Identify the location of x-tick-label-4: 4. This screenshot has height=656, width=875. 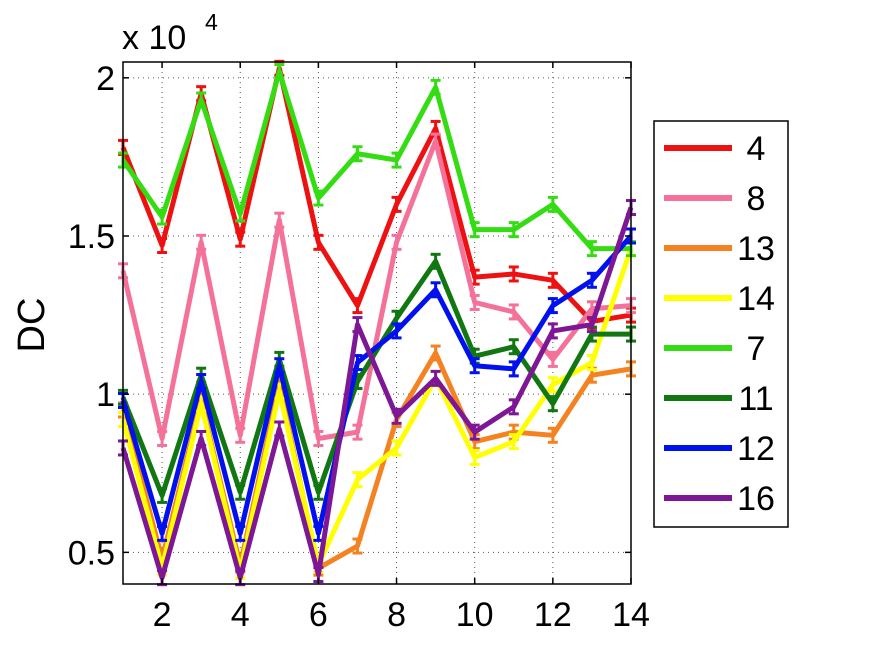
(240, 615).